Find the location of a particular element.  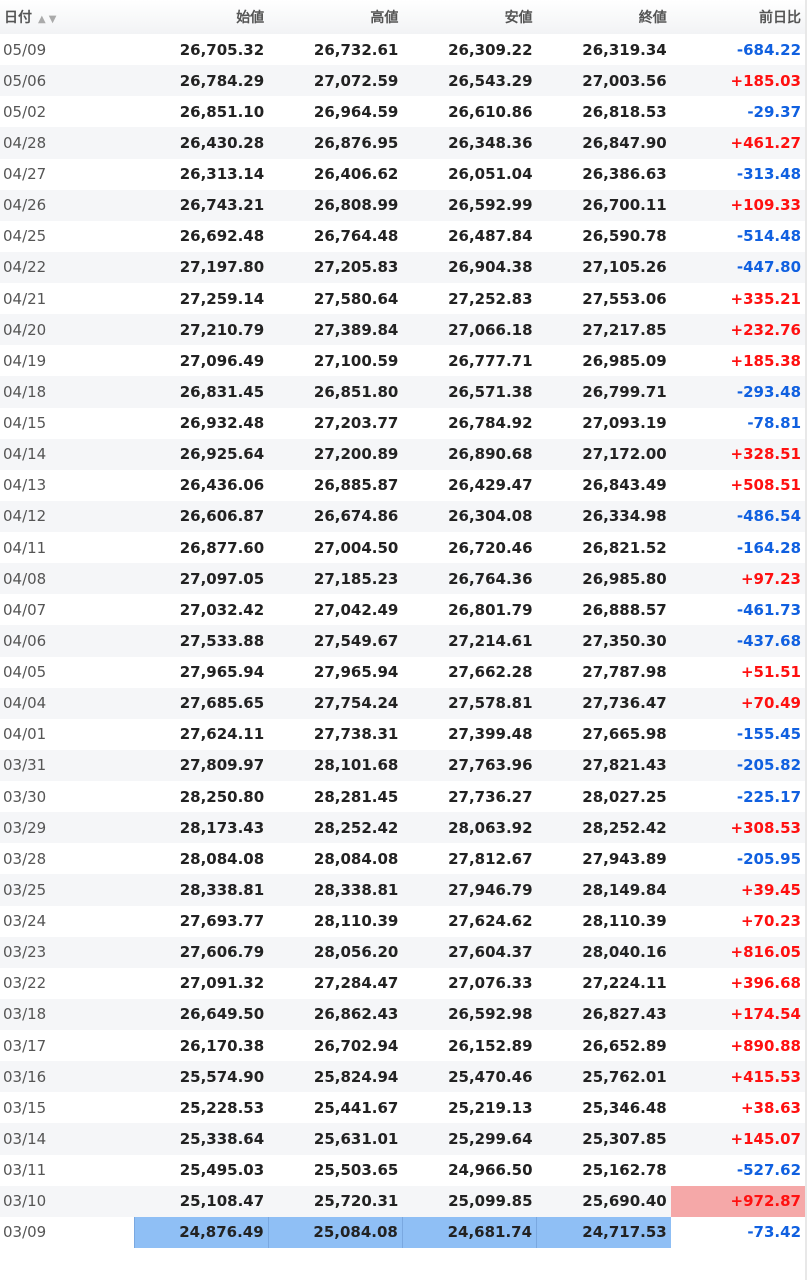

cell-open: 26,649.50 is located at coordinates (201, 1014).